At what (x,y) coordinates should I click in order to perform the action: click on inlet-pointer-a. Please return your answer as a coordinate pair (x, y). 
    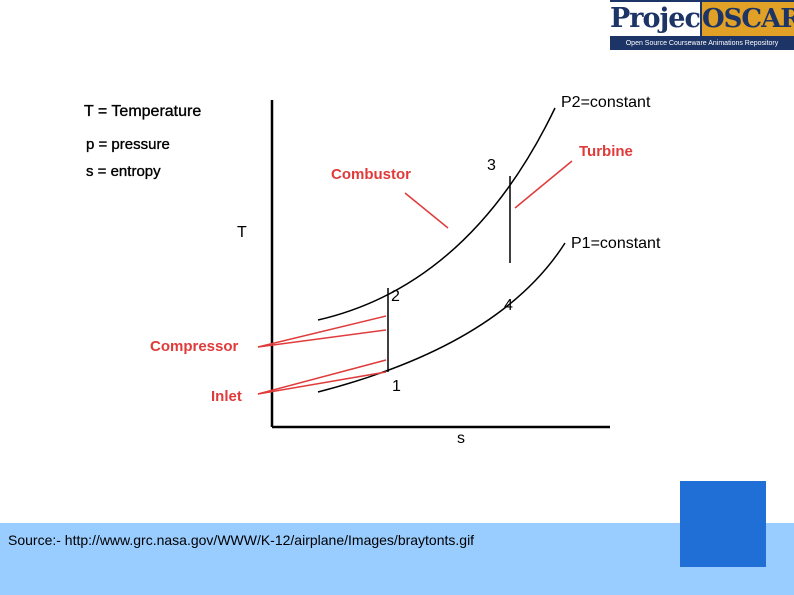
    Looking at the image, I should click on (322, 377).